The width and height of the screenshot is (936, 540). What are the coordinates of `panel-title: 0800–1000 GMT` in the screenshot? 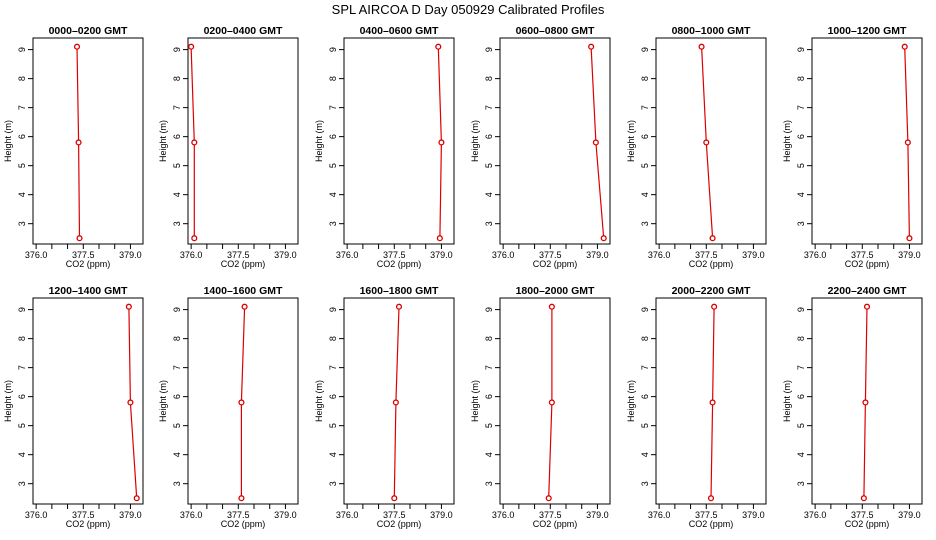 It's located at (711, 31).